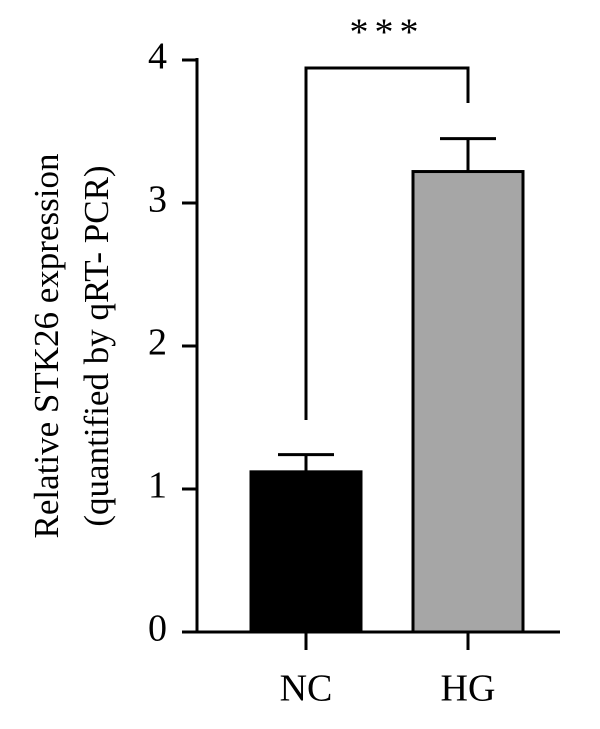 The image size is (600, 729). I want to click on x-tick-label: NC, so click(306, 689).